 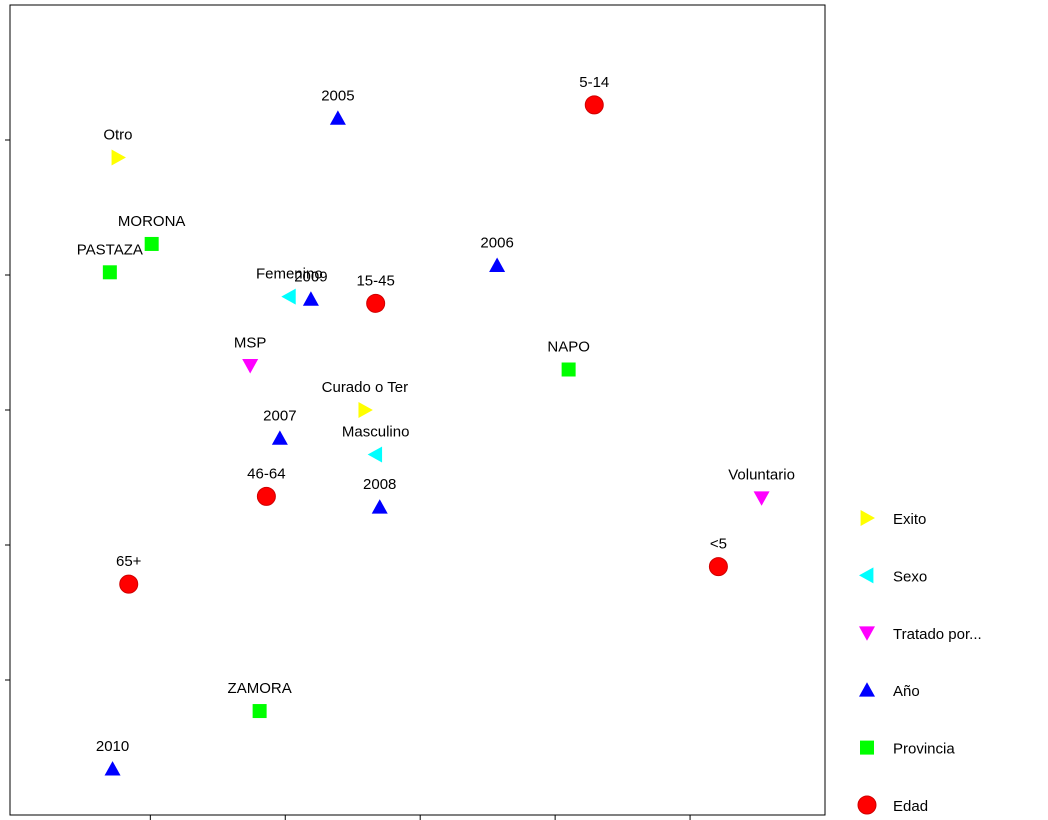 I want to click on point-label: 2007, so click(x=279, y=415).